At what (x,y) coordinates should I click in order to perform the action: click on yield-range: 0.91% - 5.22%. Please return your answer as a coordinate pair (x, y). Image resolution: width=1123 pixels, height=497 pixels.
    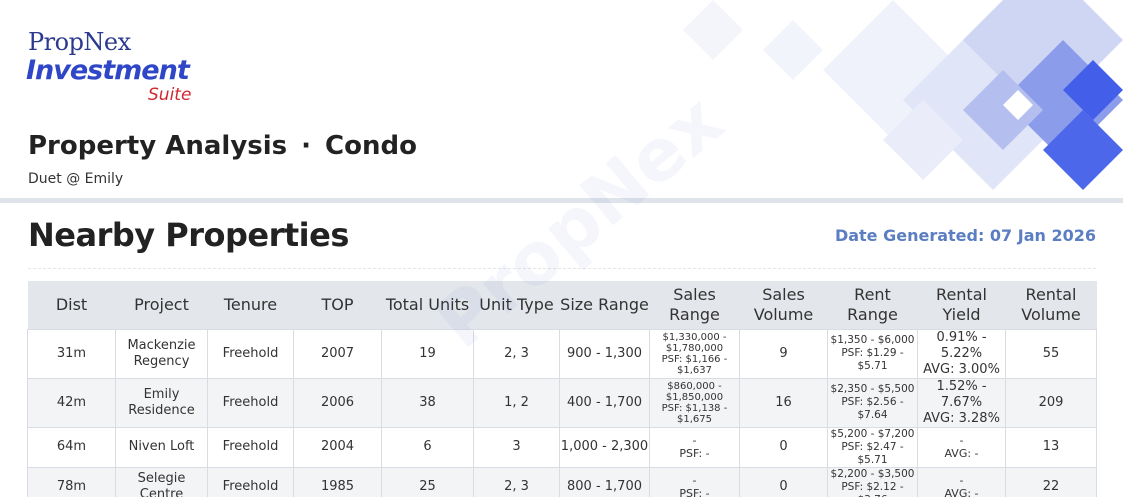
    Looking at the image, I should click on (961, 345).